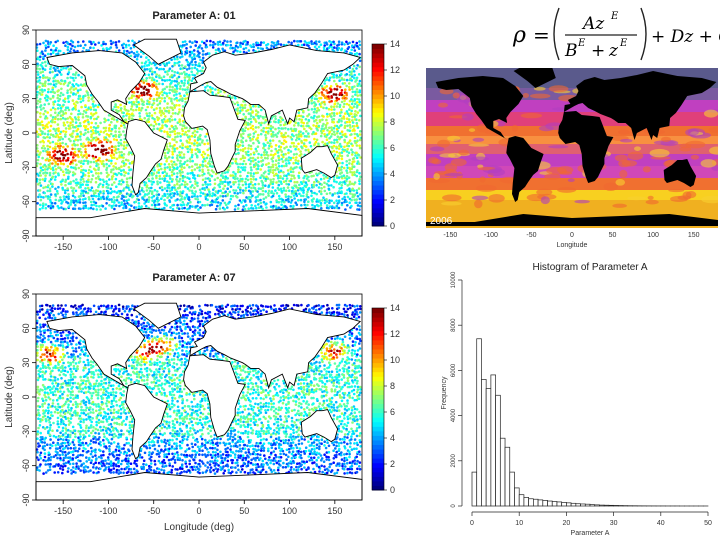 This screenshot has width=720, height=545. Describe the element at coordinates (319, 162) in the screenshot. I see `continent-outline` at that location.